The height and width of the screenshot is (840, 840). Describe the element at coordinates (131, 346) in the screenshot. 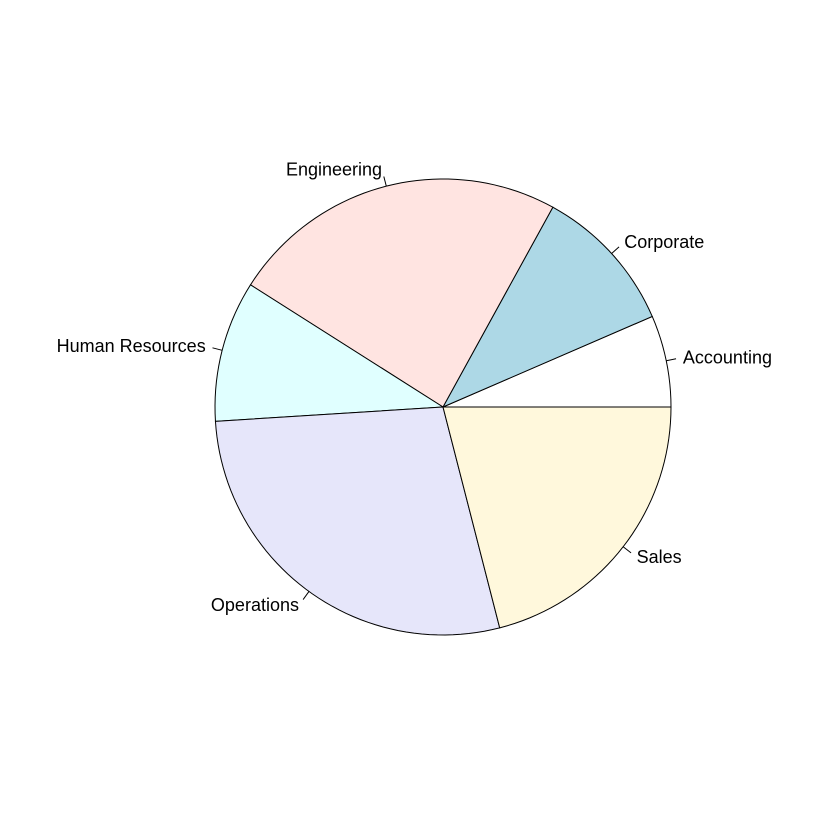

I see `pie-label: Human Resources` at that location.